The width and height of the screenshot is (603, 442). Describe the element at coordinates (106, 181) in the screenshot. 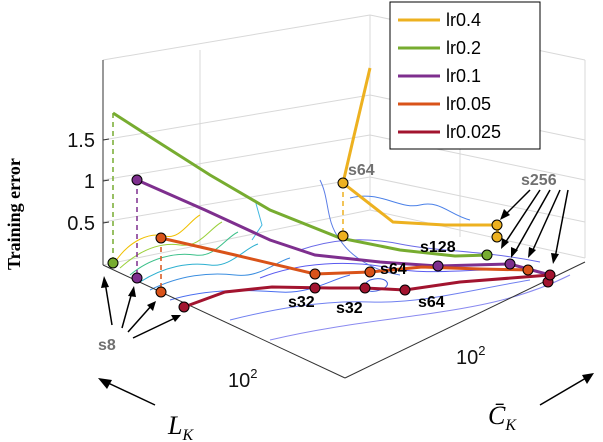

I see `z-ticks` at that location.